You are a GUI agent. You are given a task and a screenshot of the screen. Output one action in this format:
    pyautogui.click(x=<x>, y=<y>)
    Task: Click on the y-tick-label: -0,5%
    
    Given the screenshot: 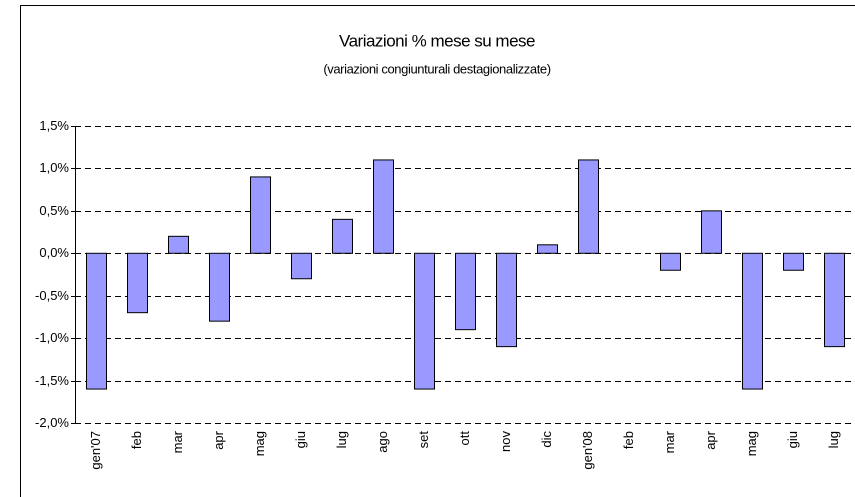 What is the action you would take?
    pyautogui.click(x=52, y=295)
    